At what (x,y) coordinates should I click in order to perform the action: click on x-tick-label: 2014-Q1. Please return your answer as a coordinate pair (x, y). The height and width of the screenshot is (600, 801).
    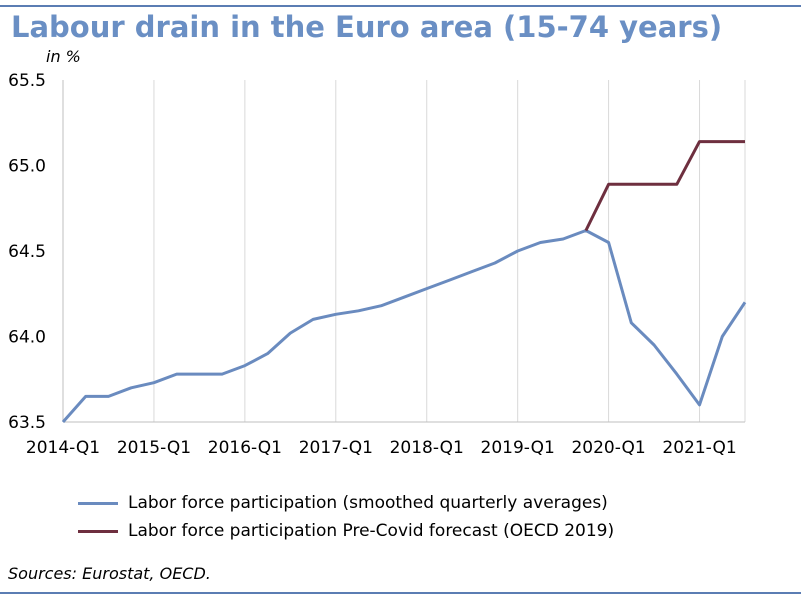
    Looking at the image, I should click on (63, 448).